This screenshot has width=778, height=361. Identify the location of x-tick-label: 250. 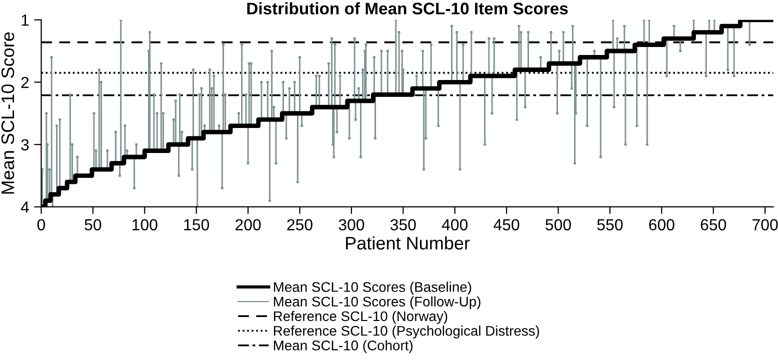
(299, 224).